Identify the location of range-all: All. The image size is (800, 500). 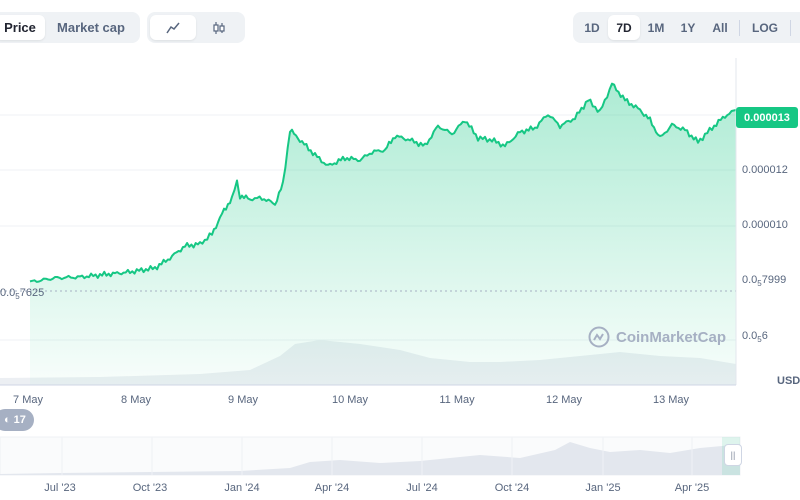
(720, 27).